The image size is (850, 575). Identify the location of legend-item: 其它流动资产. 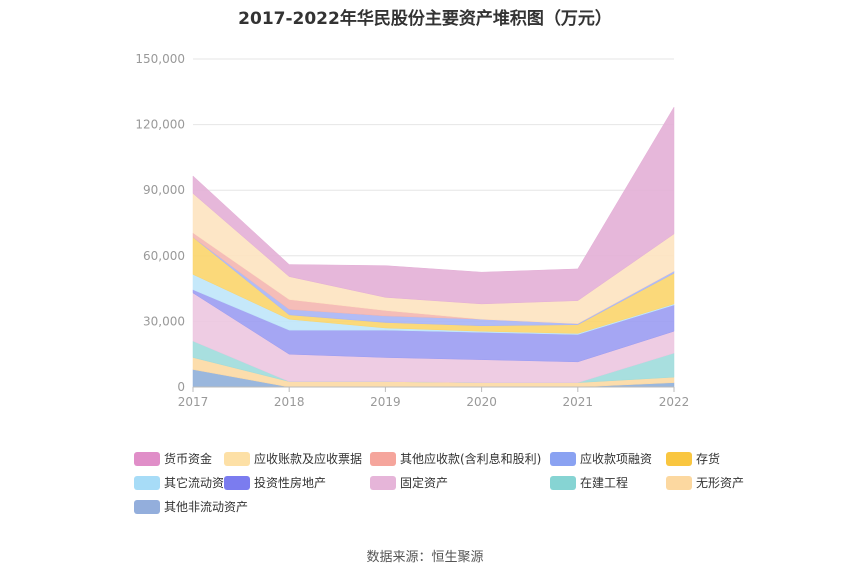
(185, 482).